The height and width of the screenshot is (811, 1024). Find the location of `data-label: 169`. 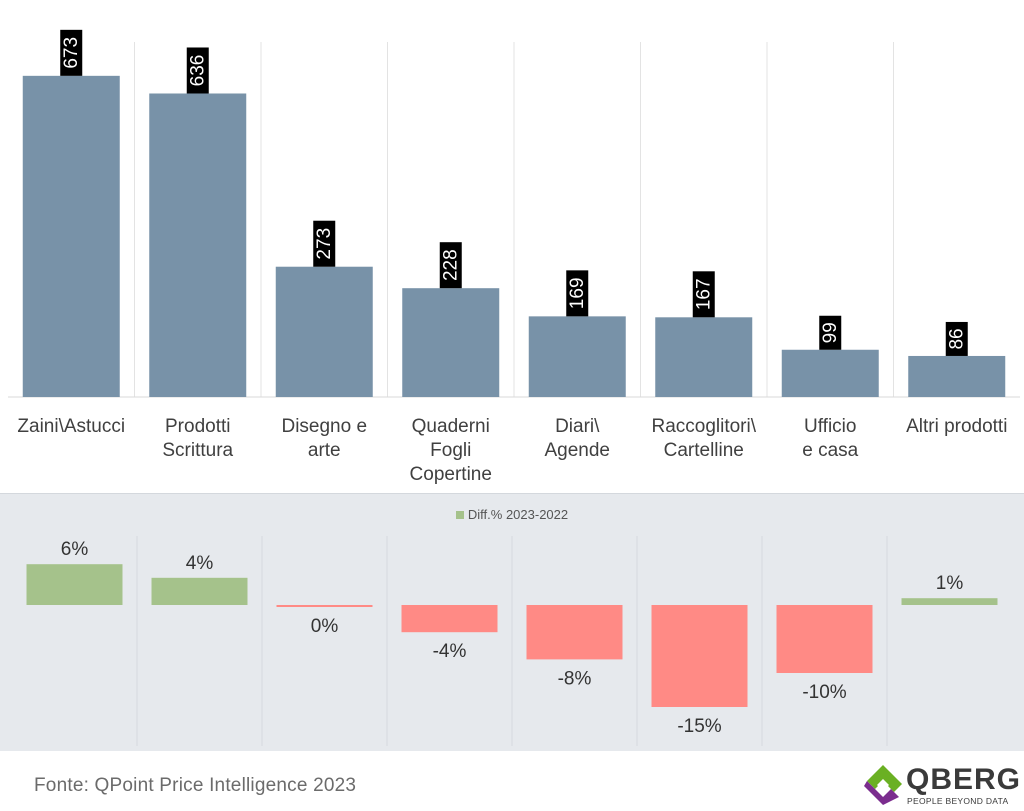

data-label: 169 is located at coordinates (577, 293).